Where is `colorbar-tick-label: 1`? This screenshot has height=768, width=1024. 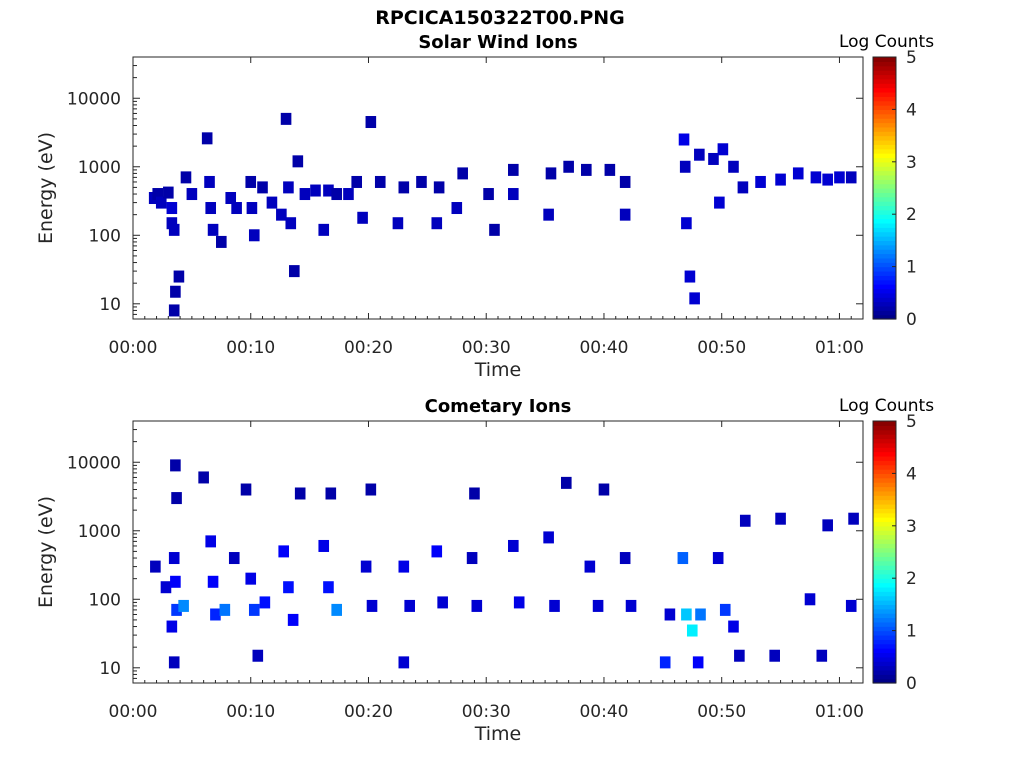
colorbar-tick-label: 1 is located at coordinates (911, 268).